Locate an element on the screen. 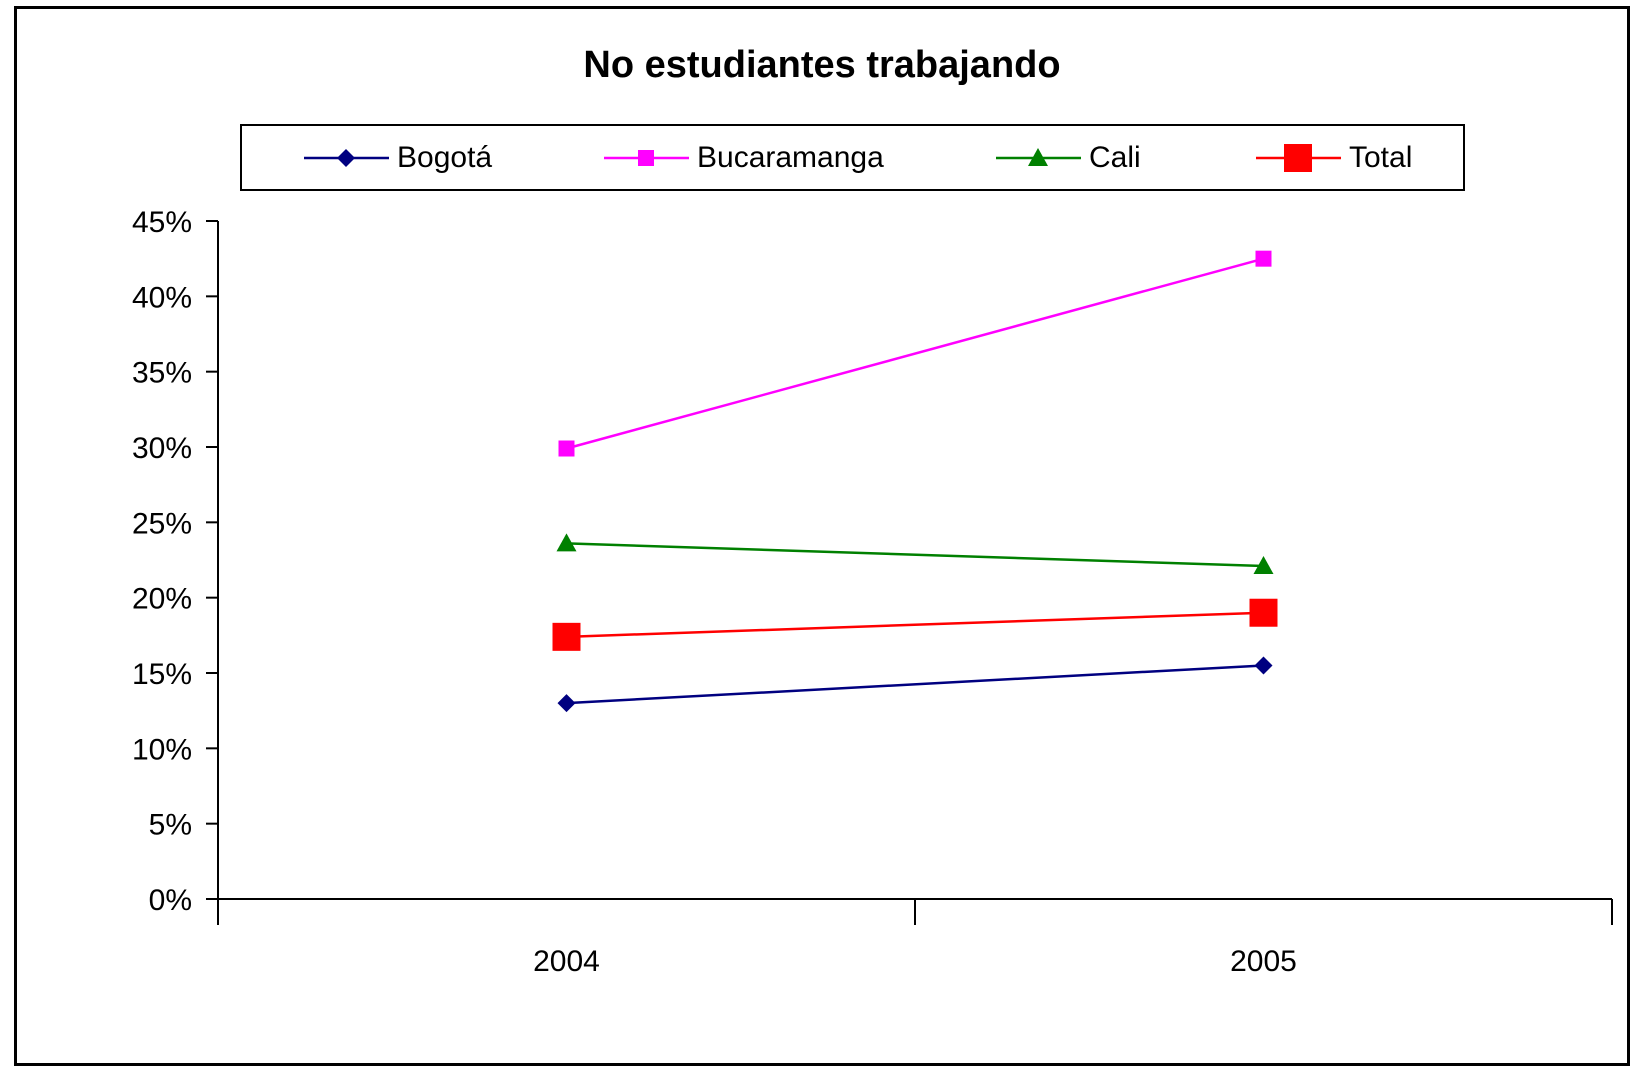 This screenshot has height=1066, width=1645. y-tick-label: 25% is located at coordinates (162, 523).